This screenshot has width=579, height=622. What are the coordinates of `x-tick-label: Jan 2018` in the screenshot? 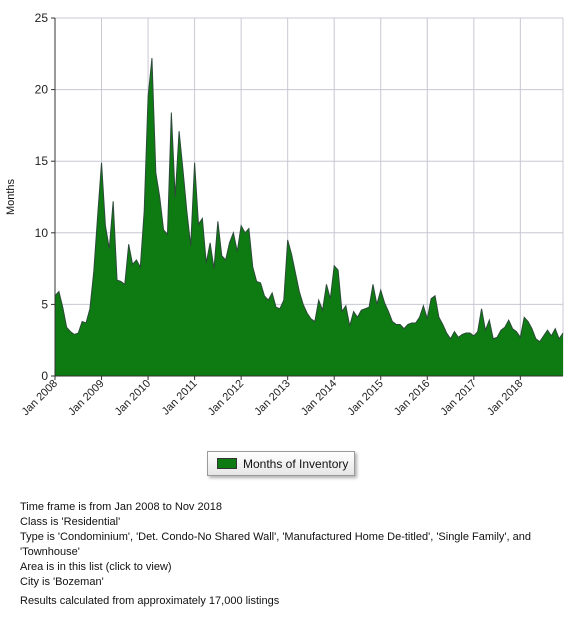 It's located at (505, 398).